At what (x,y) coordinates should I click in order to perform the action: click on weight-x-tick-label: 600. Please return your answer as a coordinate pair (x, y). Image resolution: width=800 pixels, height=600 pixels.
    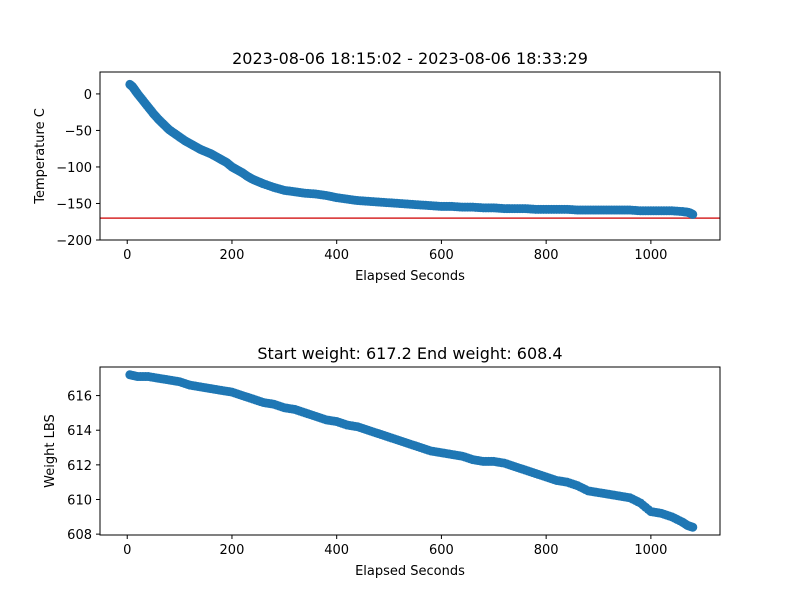
    Looking at the image, I should click on (441, 550).